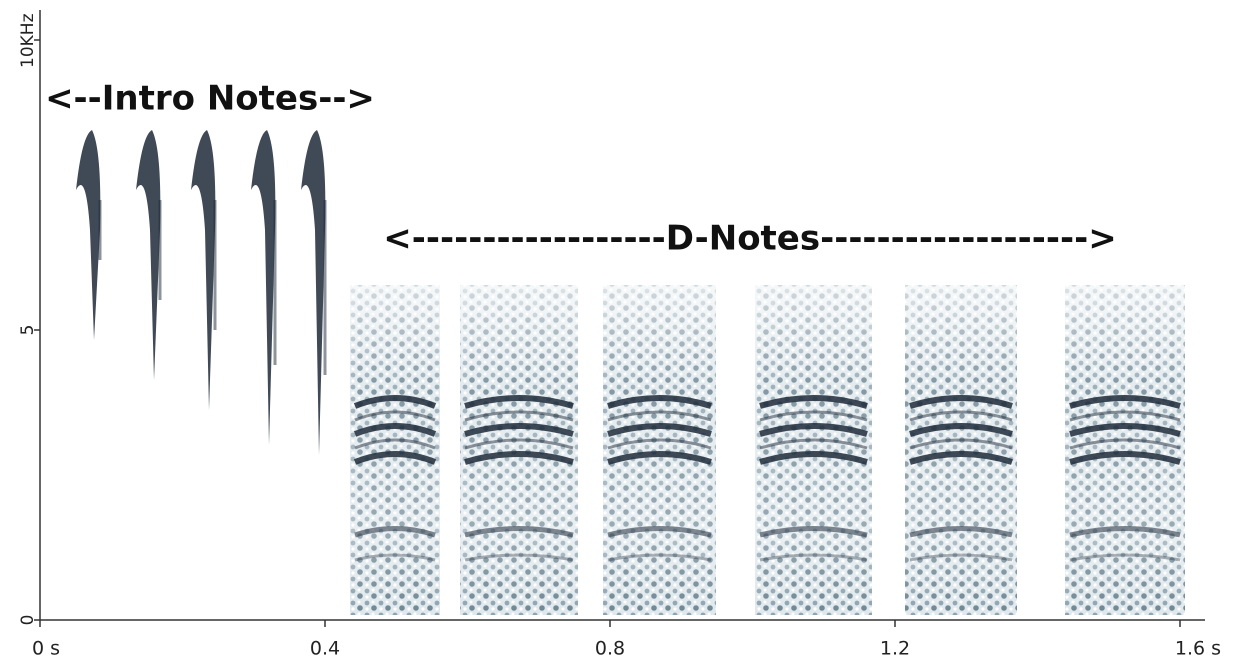 The width and height of the screenshot is (1233, 659). Describe the element at coordinates (610, 648) in the screenshot. I see `x-tick-label: 0.8` at that location.